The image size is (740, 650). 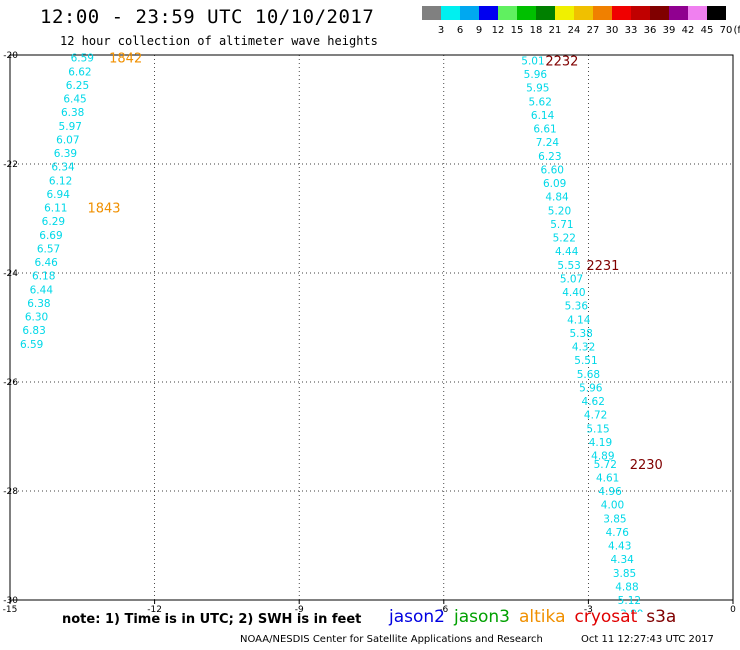 I want to click on colorbar-label: 9, so click(x=479, y=30).